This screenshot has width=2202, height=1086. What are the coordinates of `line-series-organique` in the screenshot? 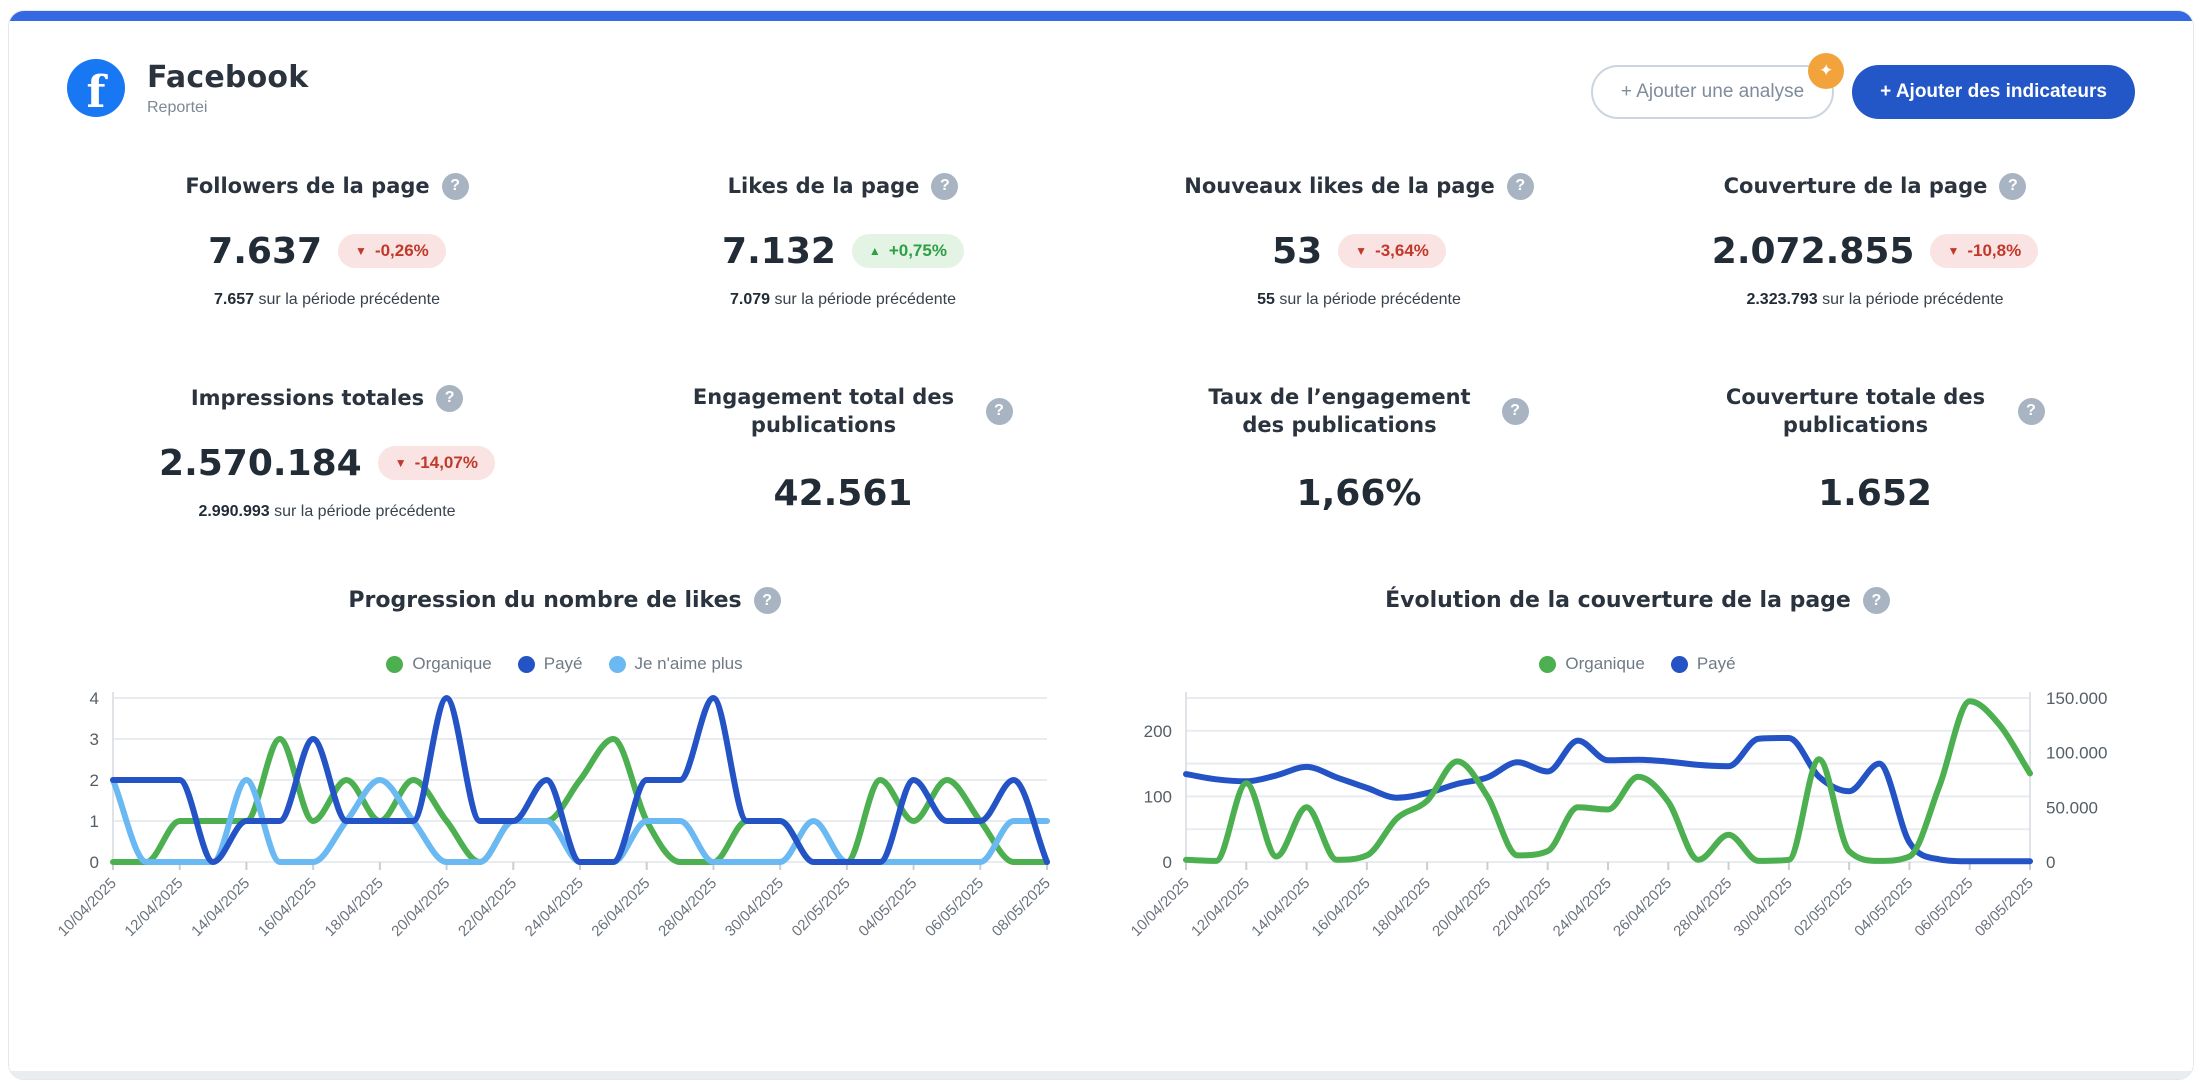 It's located at (1607, 781).